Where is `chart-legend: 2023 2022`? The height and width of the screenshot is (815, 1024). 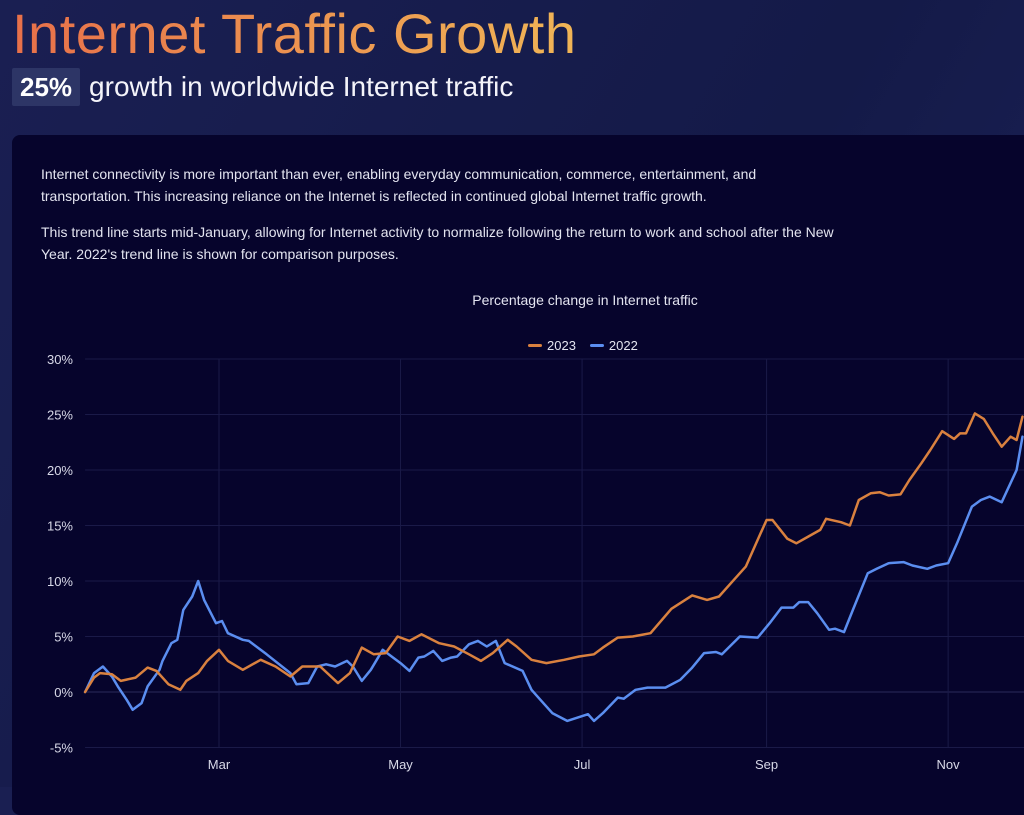
chart-legend: 2023 2022 is located at coordinates (583, 345).